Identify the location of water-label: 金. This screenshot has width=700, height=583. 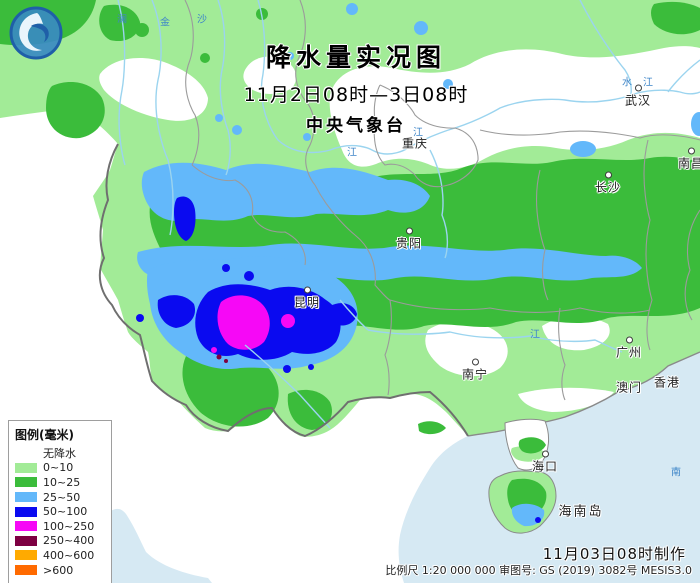
(165, 23).